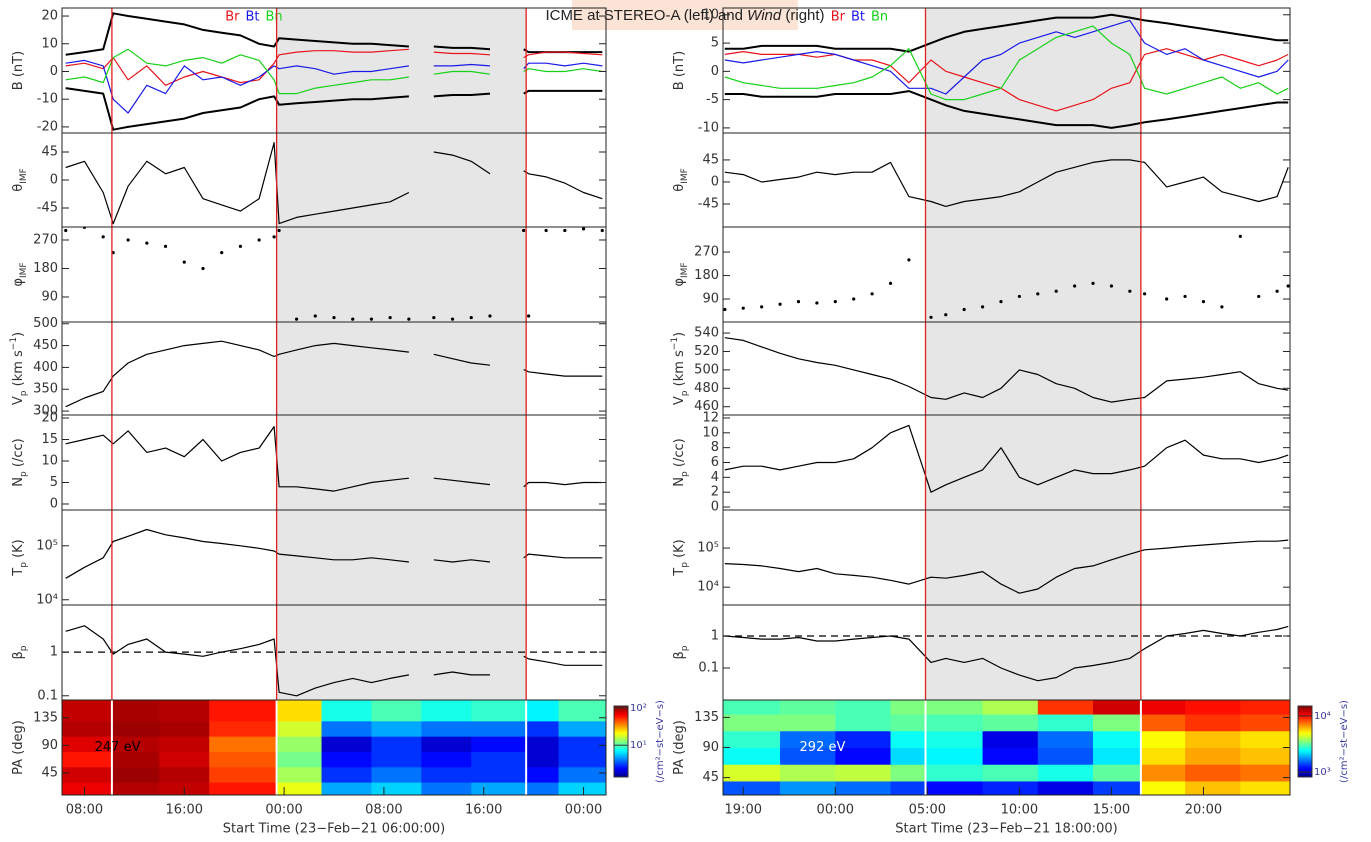 The width and height of the screenshot is (1371, 842). Describe the element at coordinates (14, 343) in the screenshot. I see `y-axis-label-part: −1` at that location.